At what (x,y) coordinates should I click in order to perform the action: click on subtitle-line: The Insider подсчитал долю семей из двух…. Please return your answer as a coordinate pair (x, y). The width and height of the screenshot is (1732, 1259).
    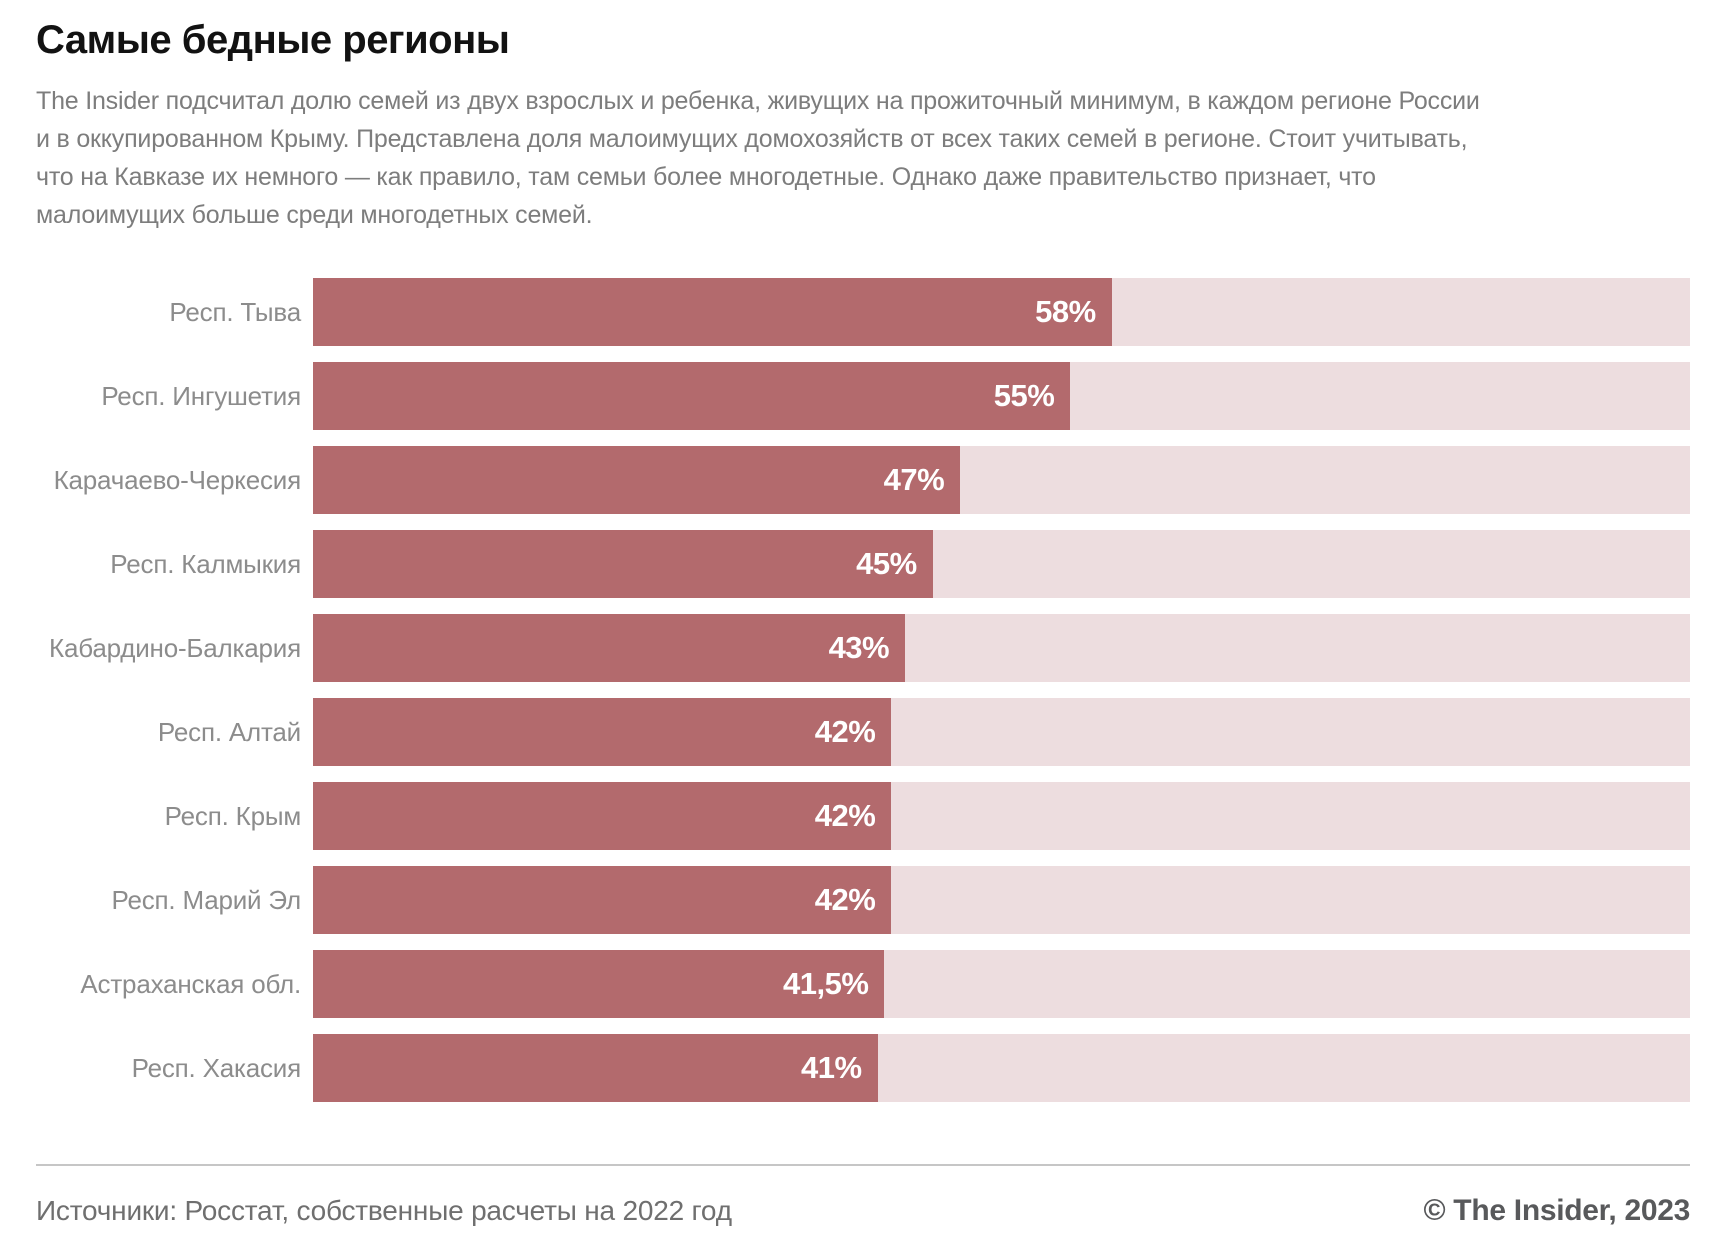
    Looking at the image, I should click on (758, 101).